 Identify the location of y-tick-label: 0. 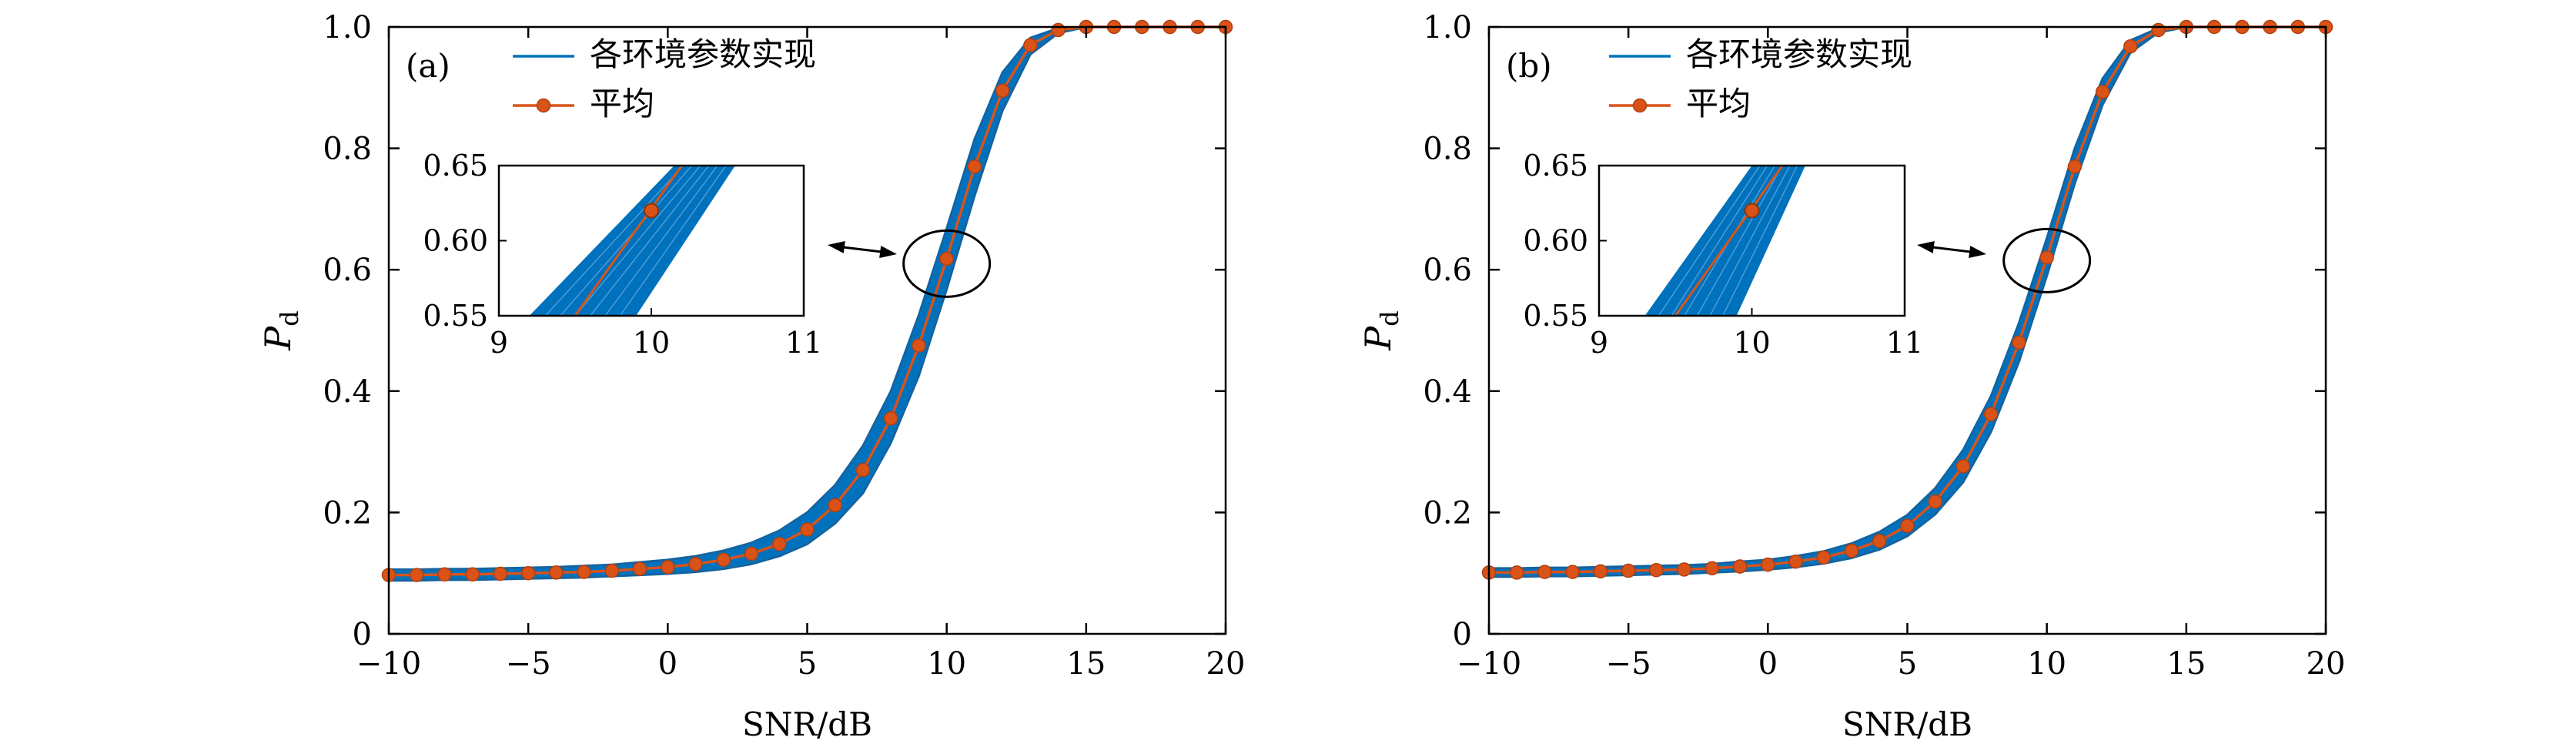
(363, 634).